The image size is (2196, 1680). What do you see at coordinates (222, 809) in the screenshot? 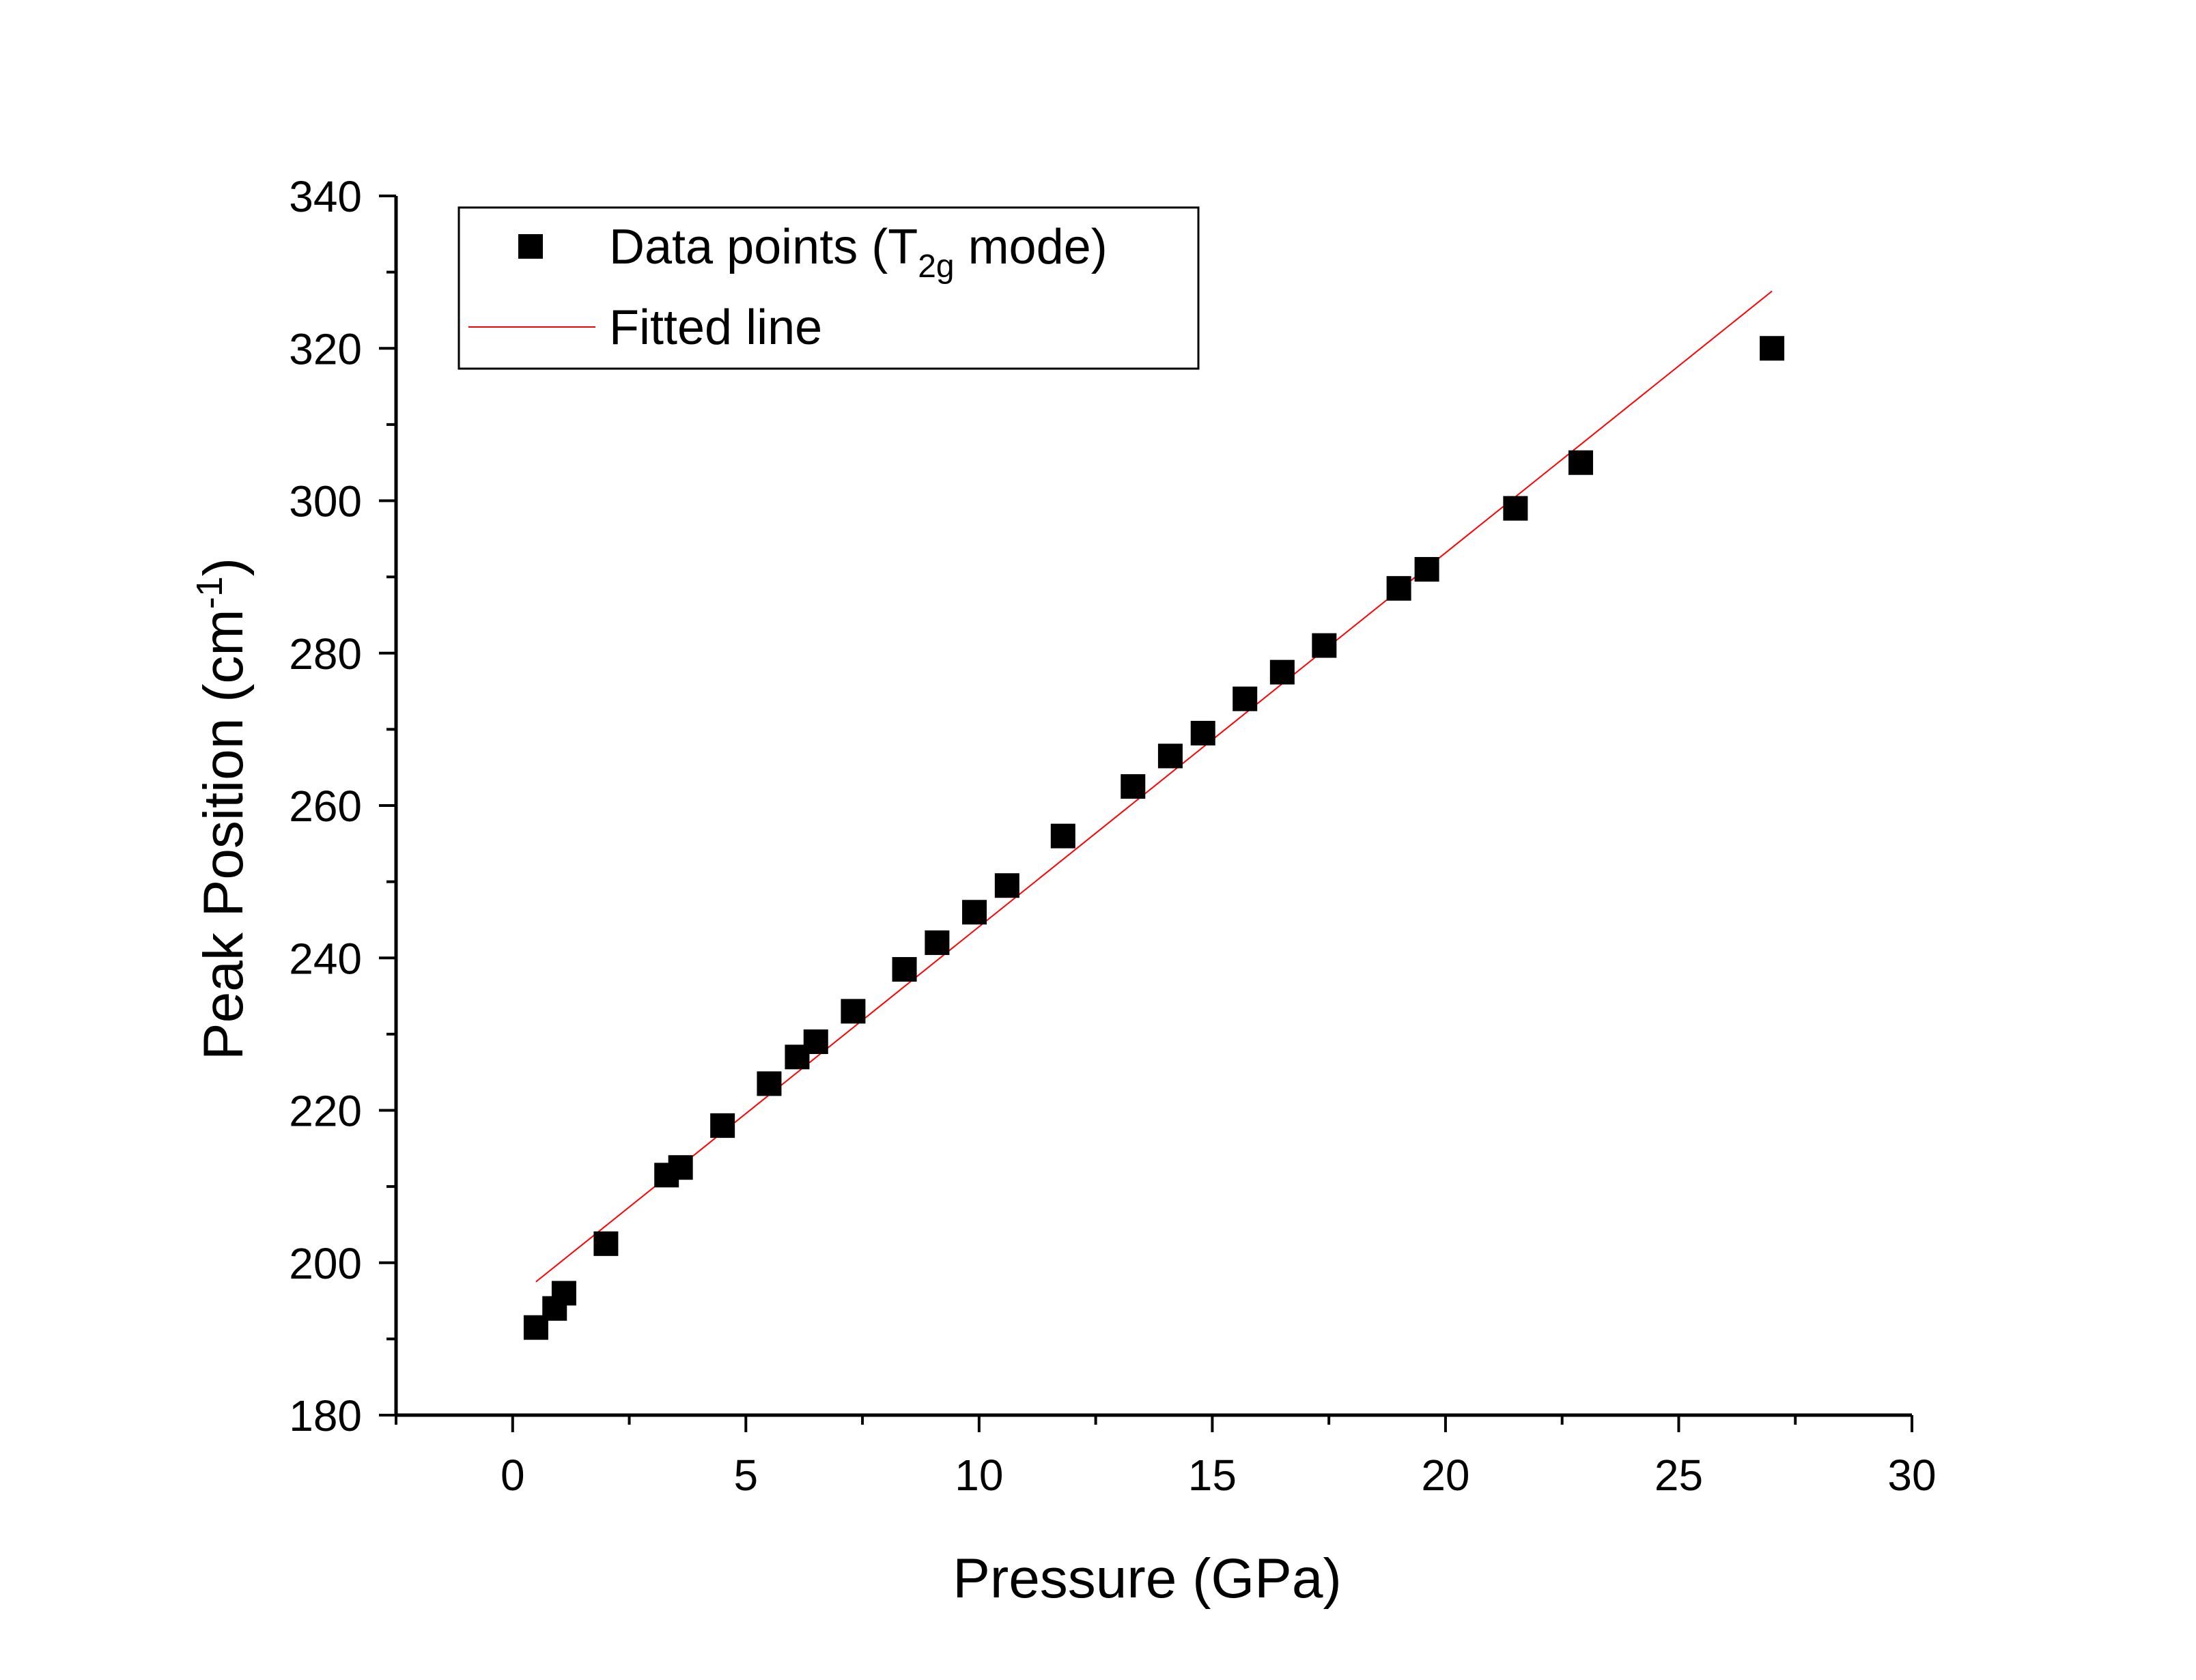
I see `y-axis-title: Peak Position (cm-1)` at bounding box center [222, 809].